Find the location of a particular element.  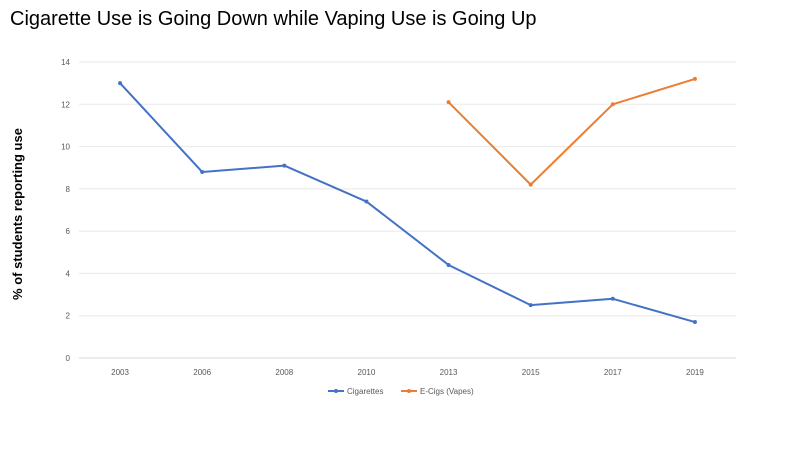

y-tick-label: 10 is located at coordinates (65, 147).